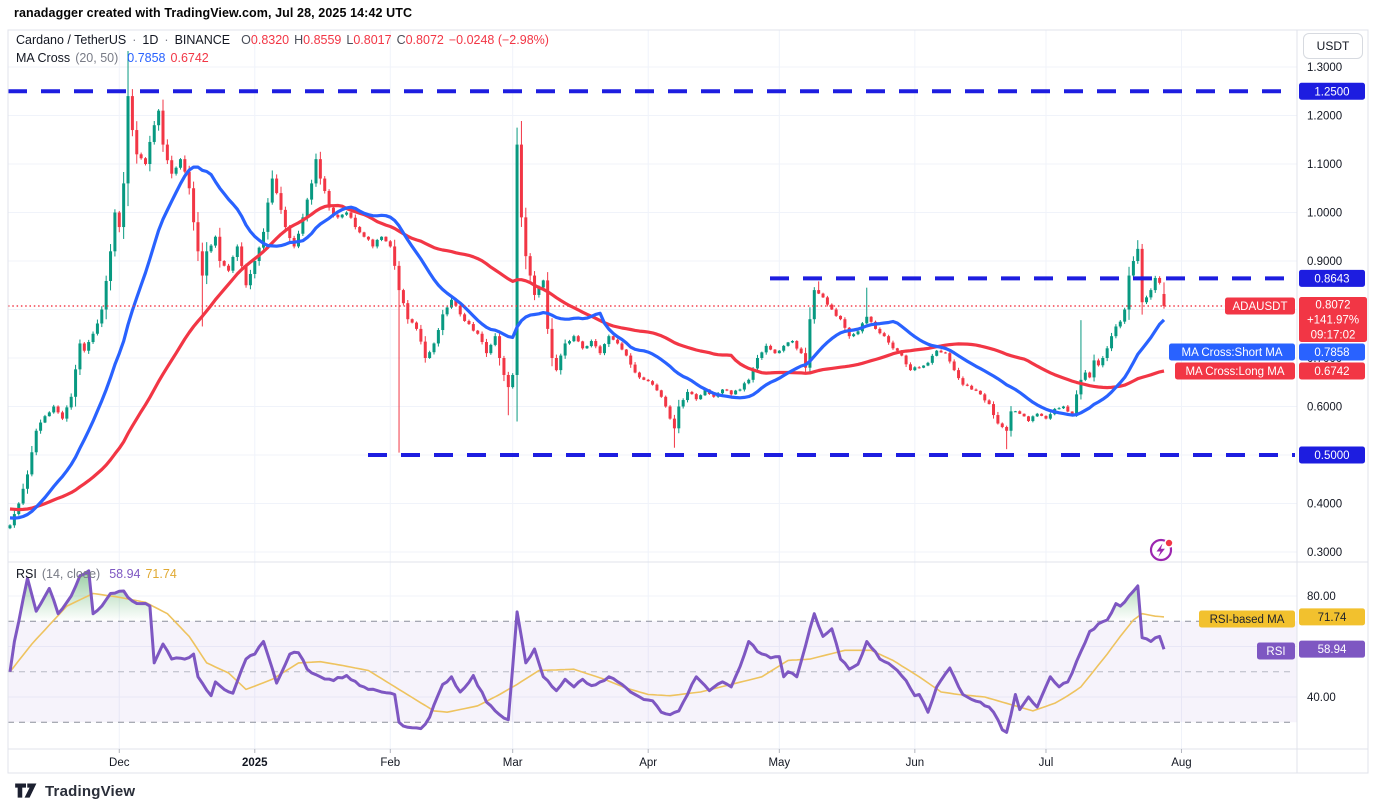 Image resolution: width=1376 pixels, height=808 pixels. I want to click on ma-short-value: 0.7858, so click(146, 58).